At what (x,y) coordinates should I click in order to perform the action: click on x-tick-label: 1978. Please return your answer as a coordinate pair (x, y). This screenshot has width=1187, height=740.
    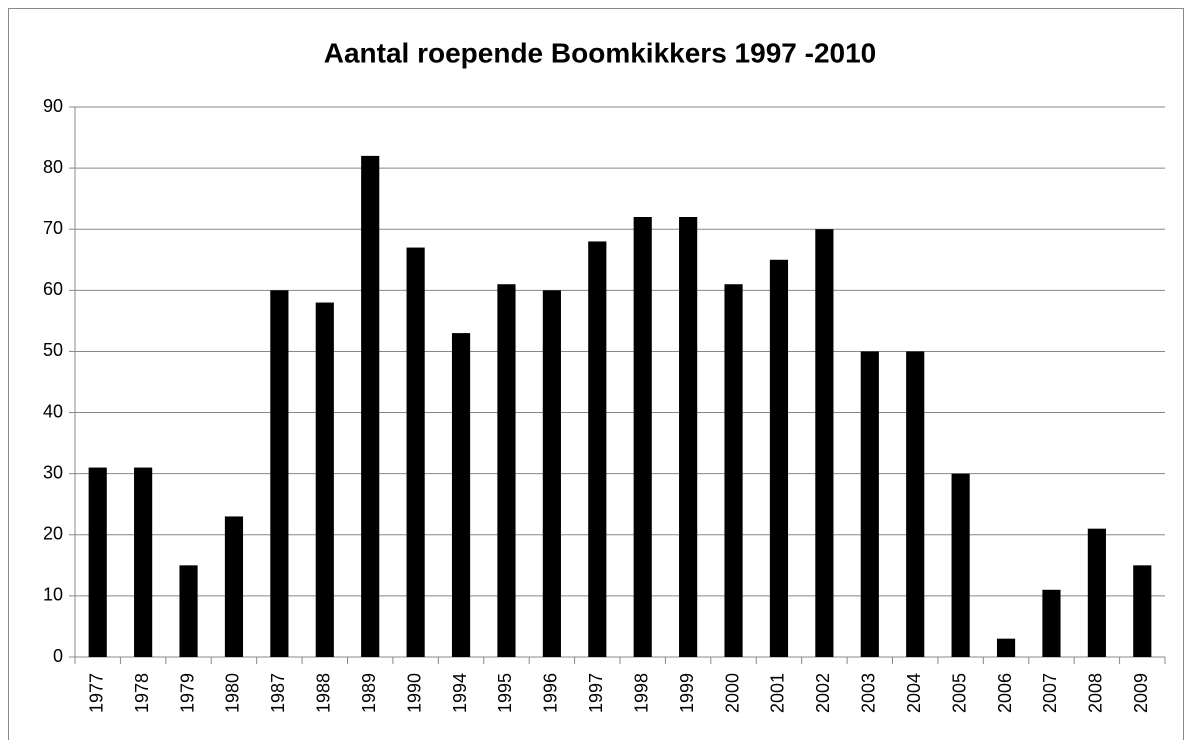
    Looking at the image, I should click on (142, 693).